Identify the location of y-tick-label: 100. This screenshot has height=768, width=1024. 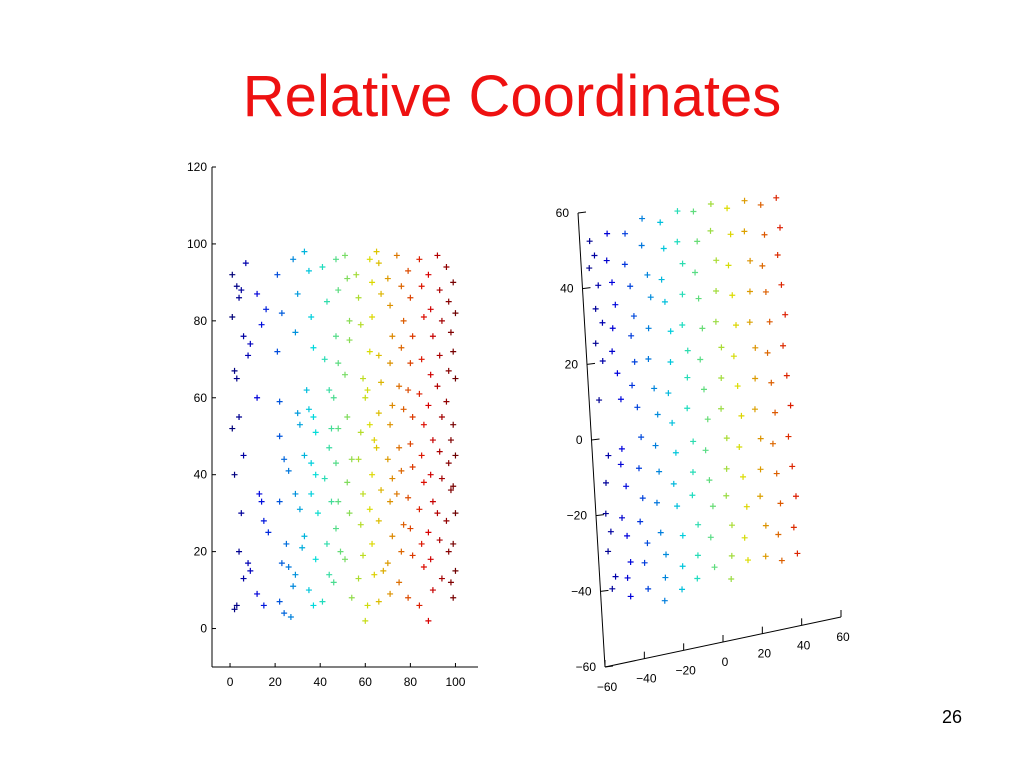
(197, 244).